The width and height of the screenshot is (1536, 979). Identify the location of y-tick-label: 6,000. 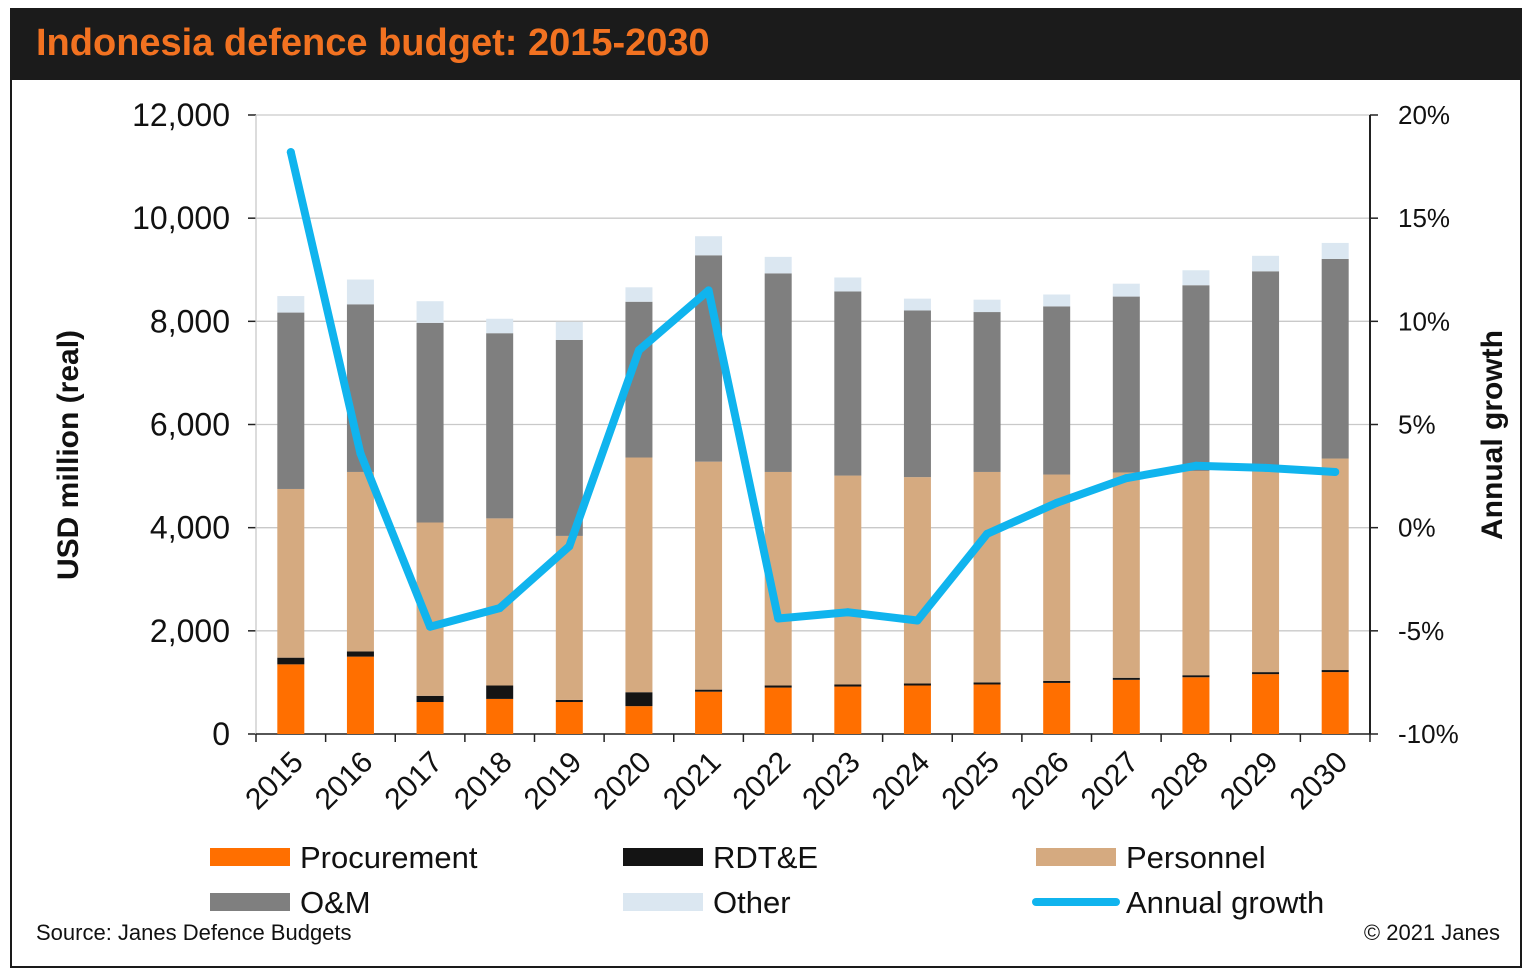
(190, 425).